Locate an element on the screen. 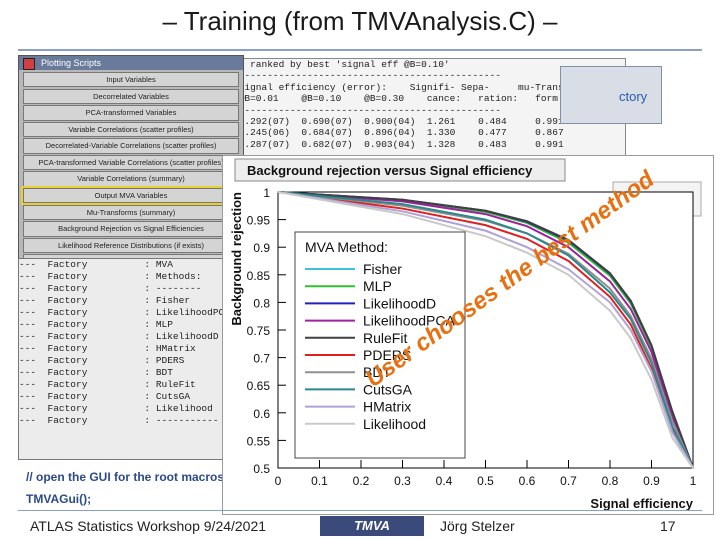  log-line: --- Factory : MLP is located at coordinates (96, 324).